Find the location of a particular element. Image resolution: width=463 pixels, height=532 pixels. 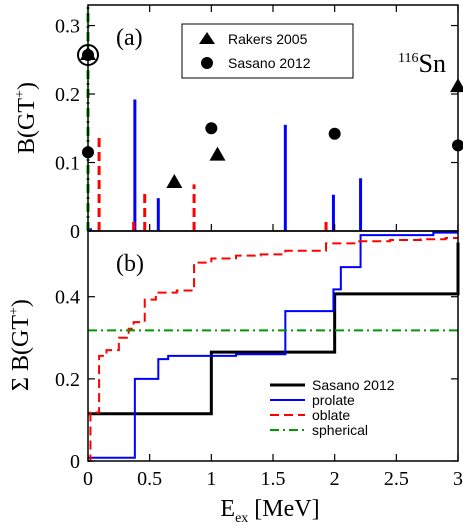

nucleus-label: 116Sn is located at coordinates (422, 63).